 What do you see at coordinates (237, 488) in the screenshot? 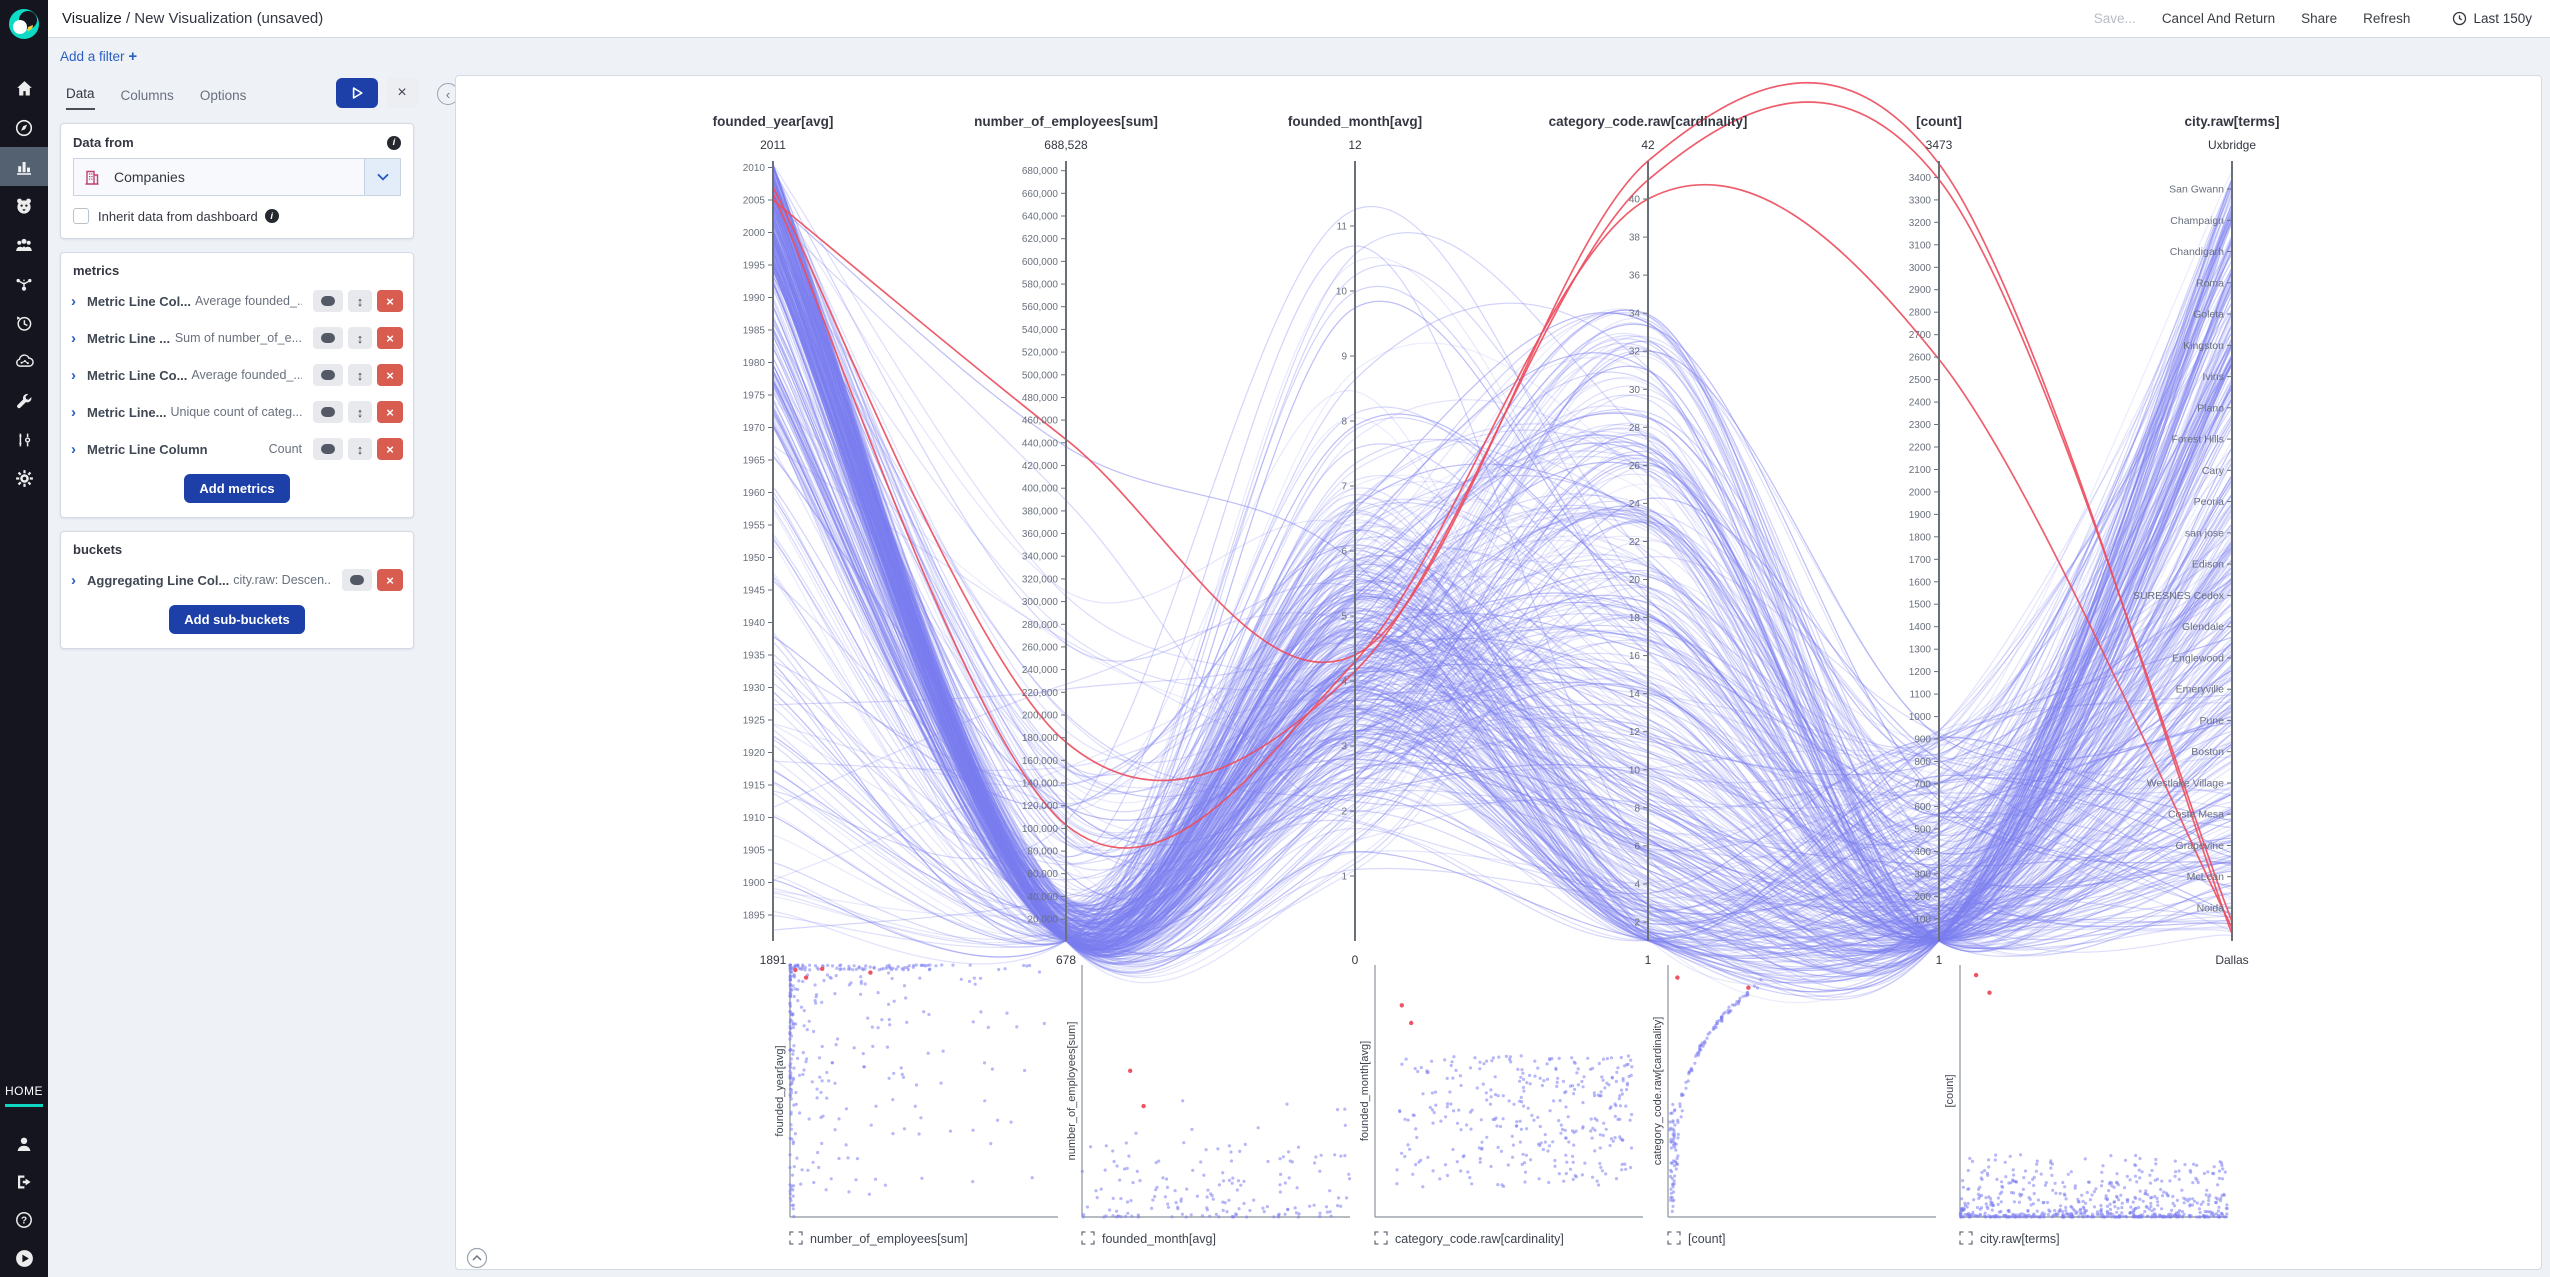
I see `add-metrics-button: Add metrics` at bounding box center [237, 488].